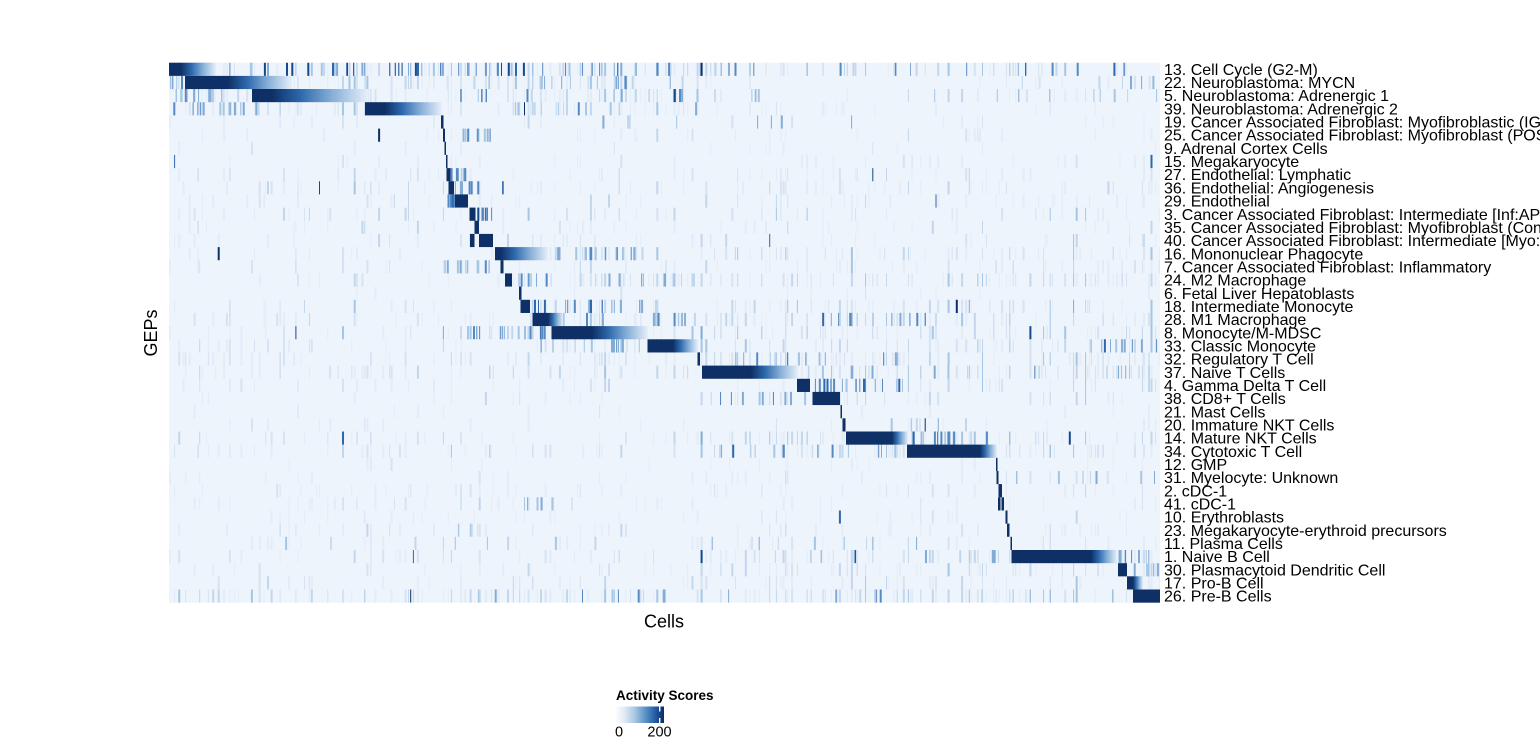 The height and width of the screenshot is (748, 1540). What do you see at coordinates (1225, 399) in the screenshot?
I see `svg-text: 38. CD8+ T Cells` at bounding box center [1225, 399].